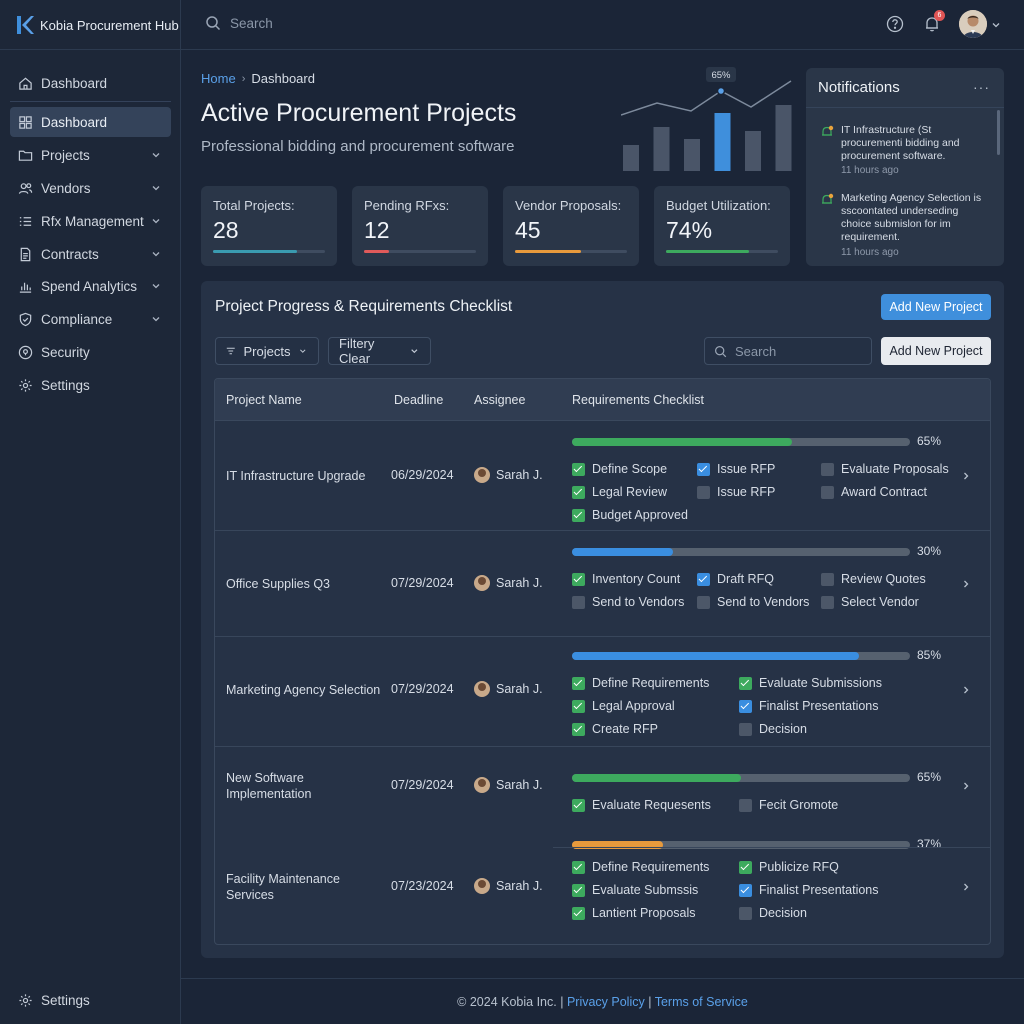  Describe the element at coordinates (90, 254) in the screenshot. I see `sidebar-item-contracts: Contracts` at that location.